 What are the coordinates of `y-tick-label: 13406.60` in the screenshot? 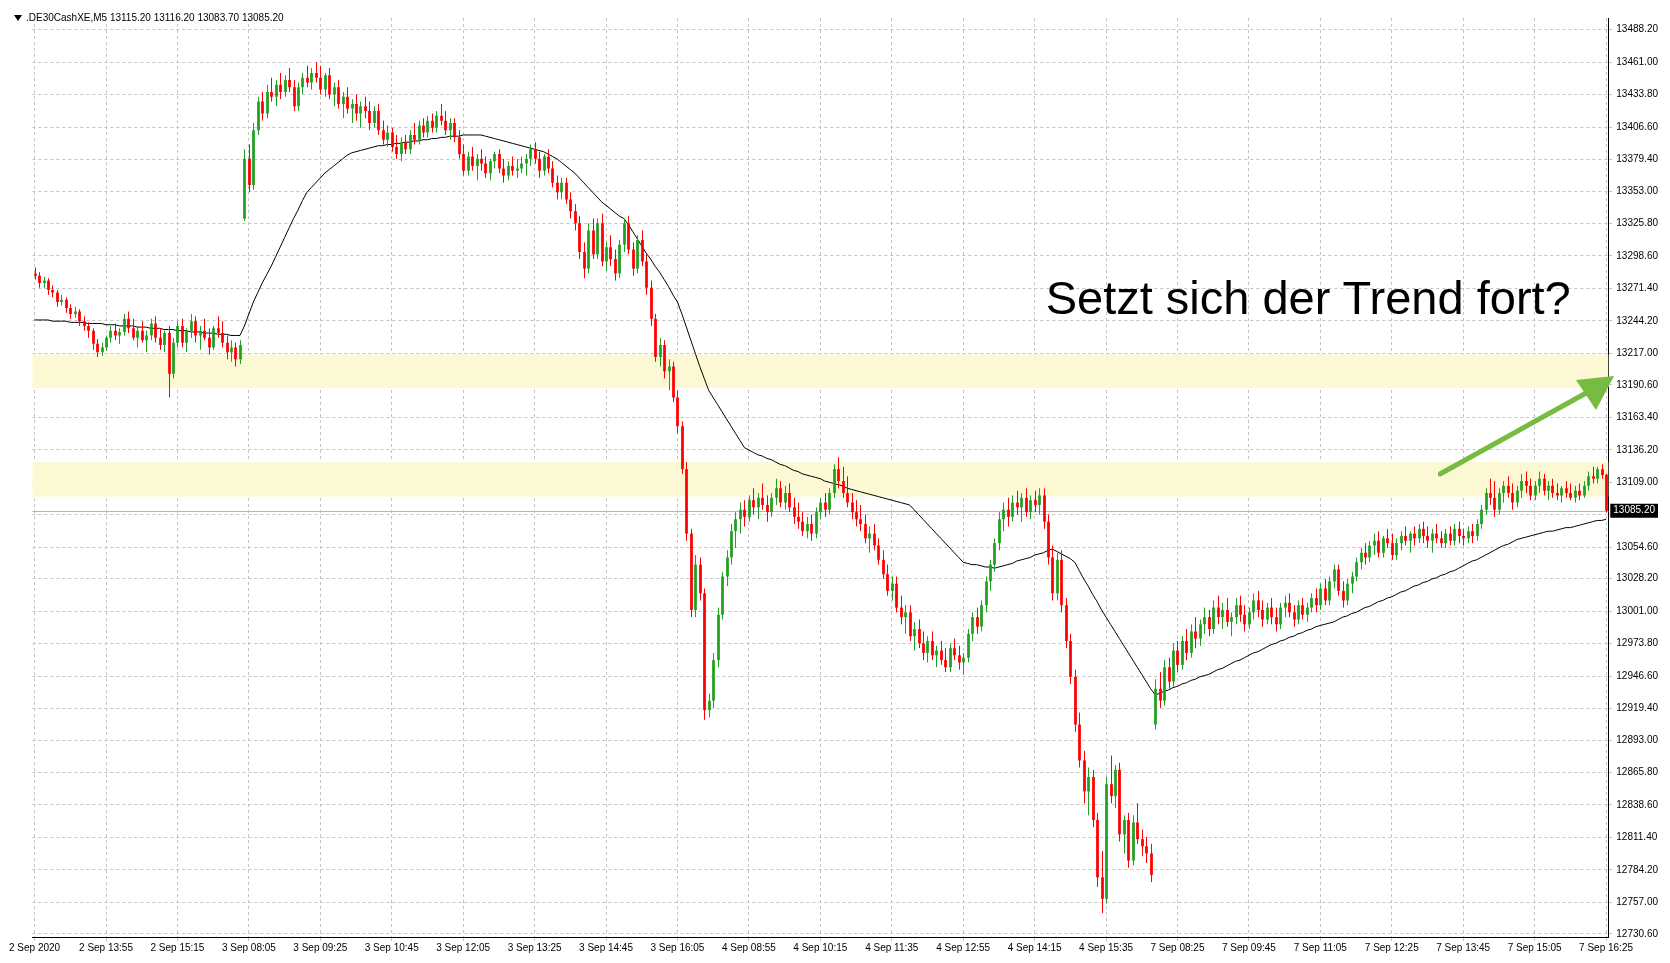 It's located at (1637, 126).